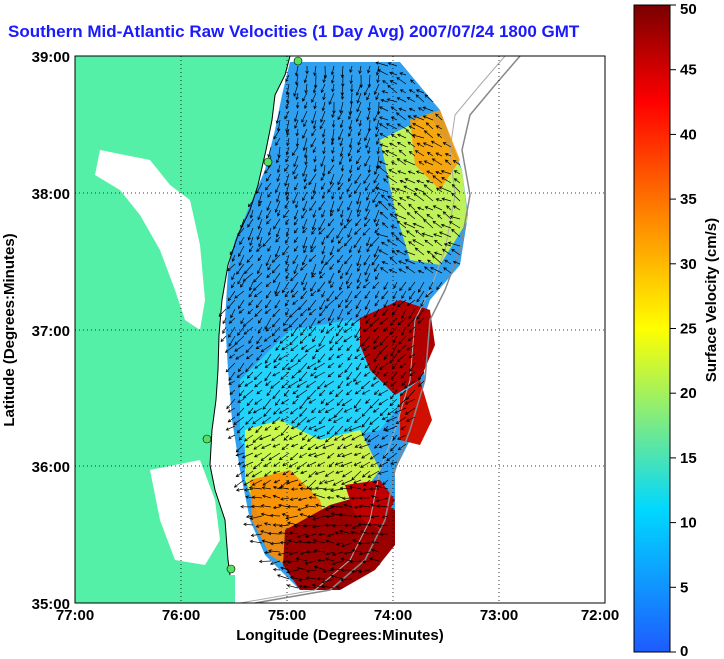 The height and width of the screenshot is (659, 724). What do you see at coordinates (600, 615) in the screenshot?
I see `x-tick-label: 72:00` at bounding box center [600, 615].